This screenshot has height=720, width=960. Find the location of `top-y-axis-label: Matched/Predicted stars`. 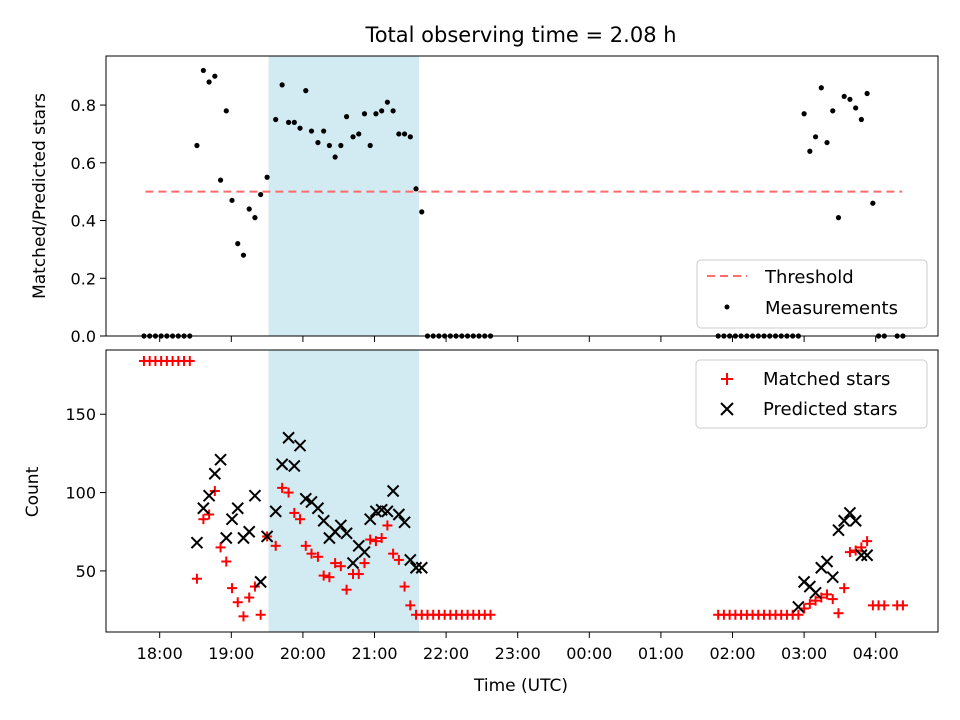

top-y-axis-label: Matched/Predicted stars is located at coordinates (40, 196).